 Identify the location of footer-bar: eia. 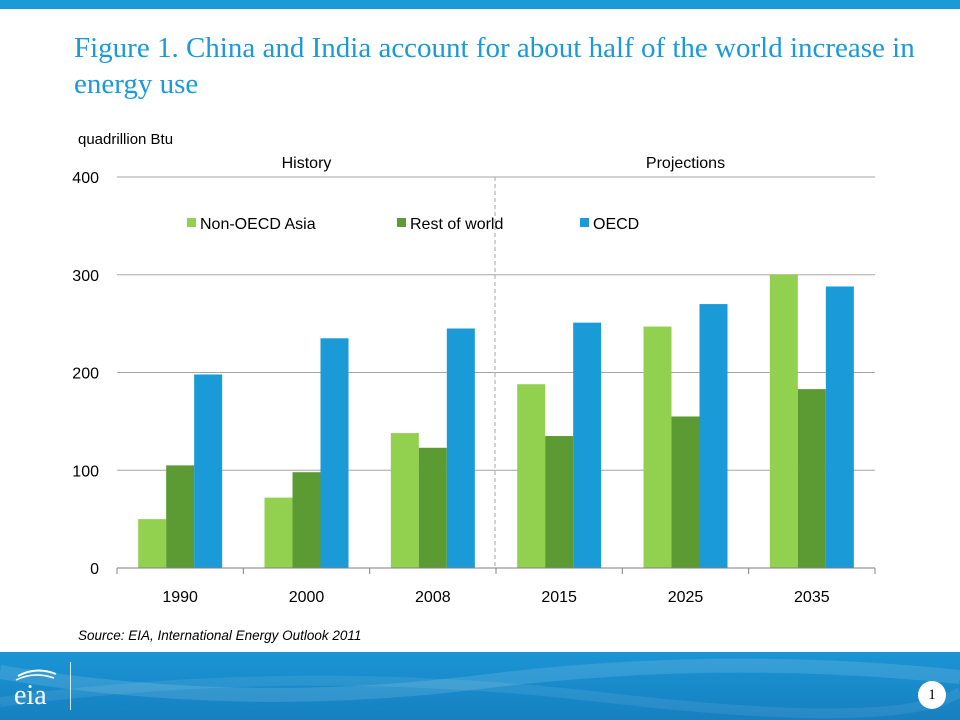
(480, 686).